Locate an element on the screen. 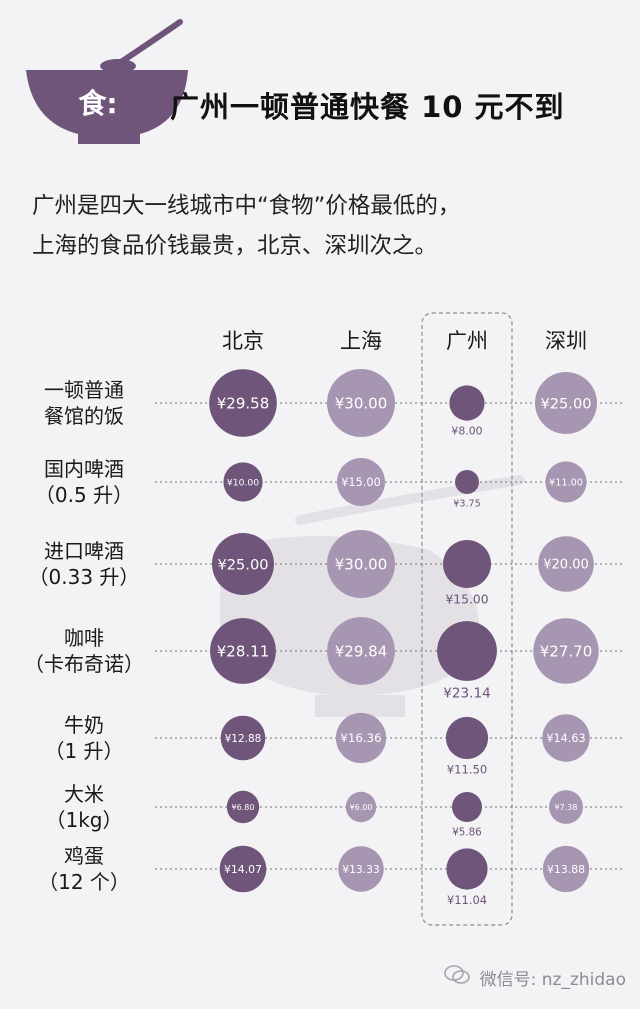 This screenshot has width=640, height=1009. price-label: ¥13.33 is located at coordinates (360, 869).